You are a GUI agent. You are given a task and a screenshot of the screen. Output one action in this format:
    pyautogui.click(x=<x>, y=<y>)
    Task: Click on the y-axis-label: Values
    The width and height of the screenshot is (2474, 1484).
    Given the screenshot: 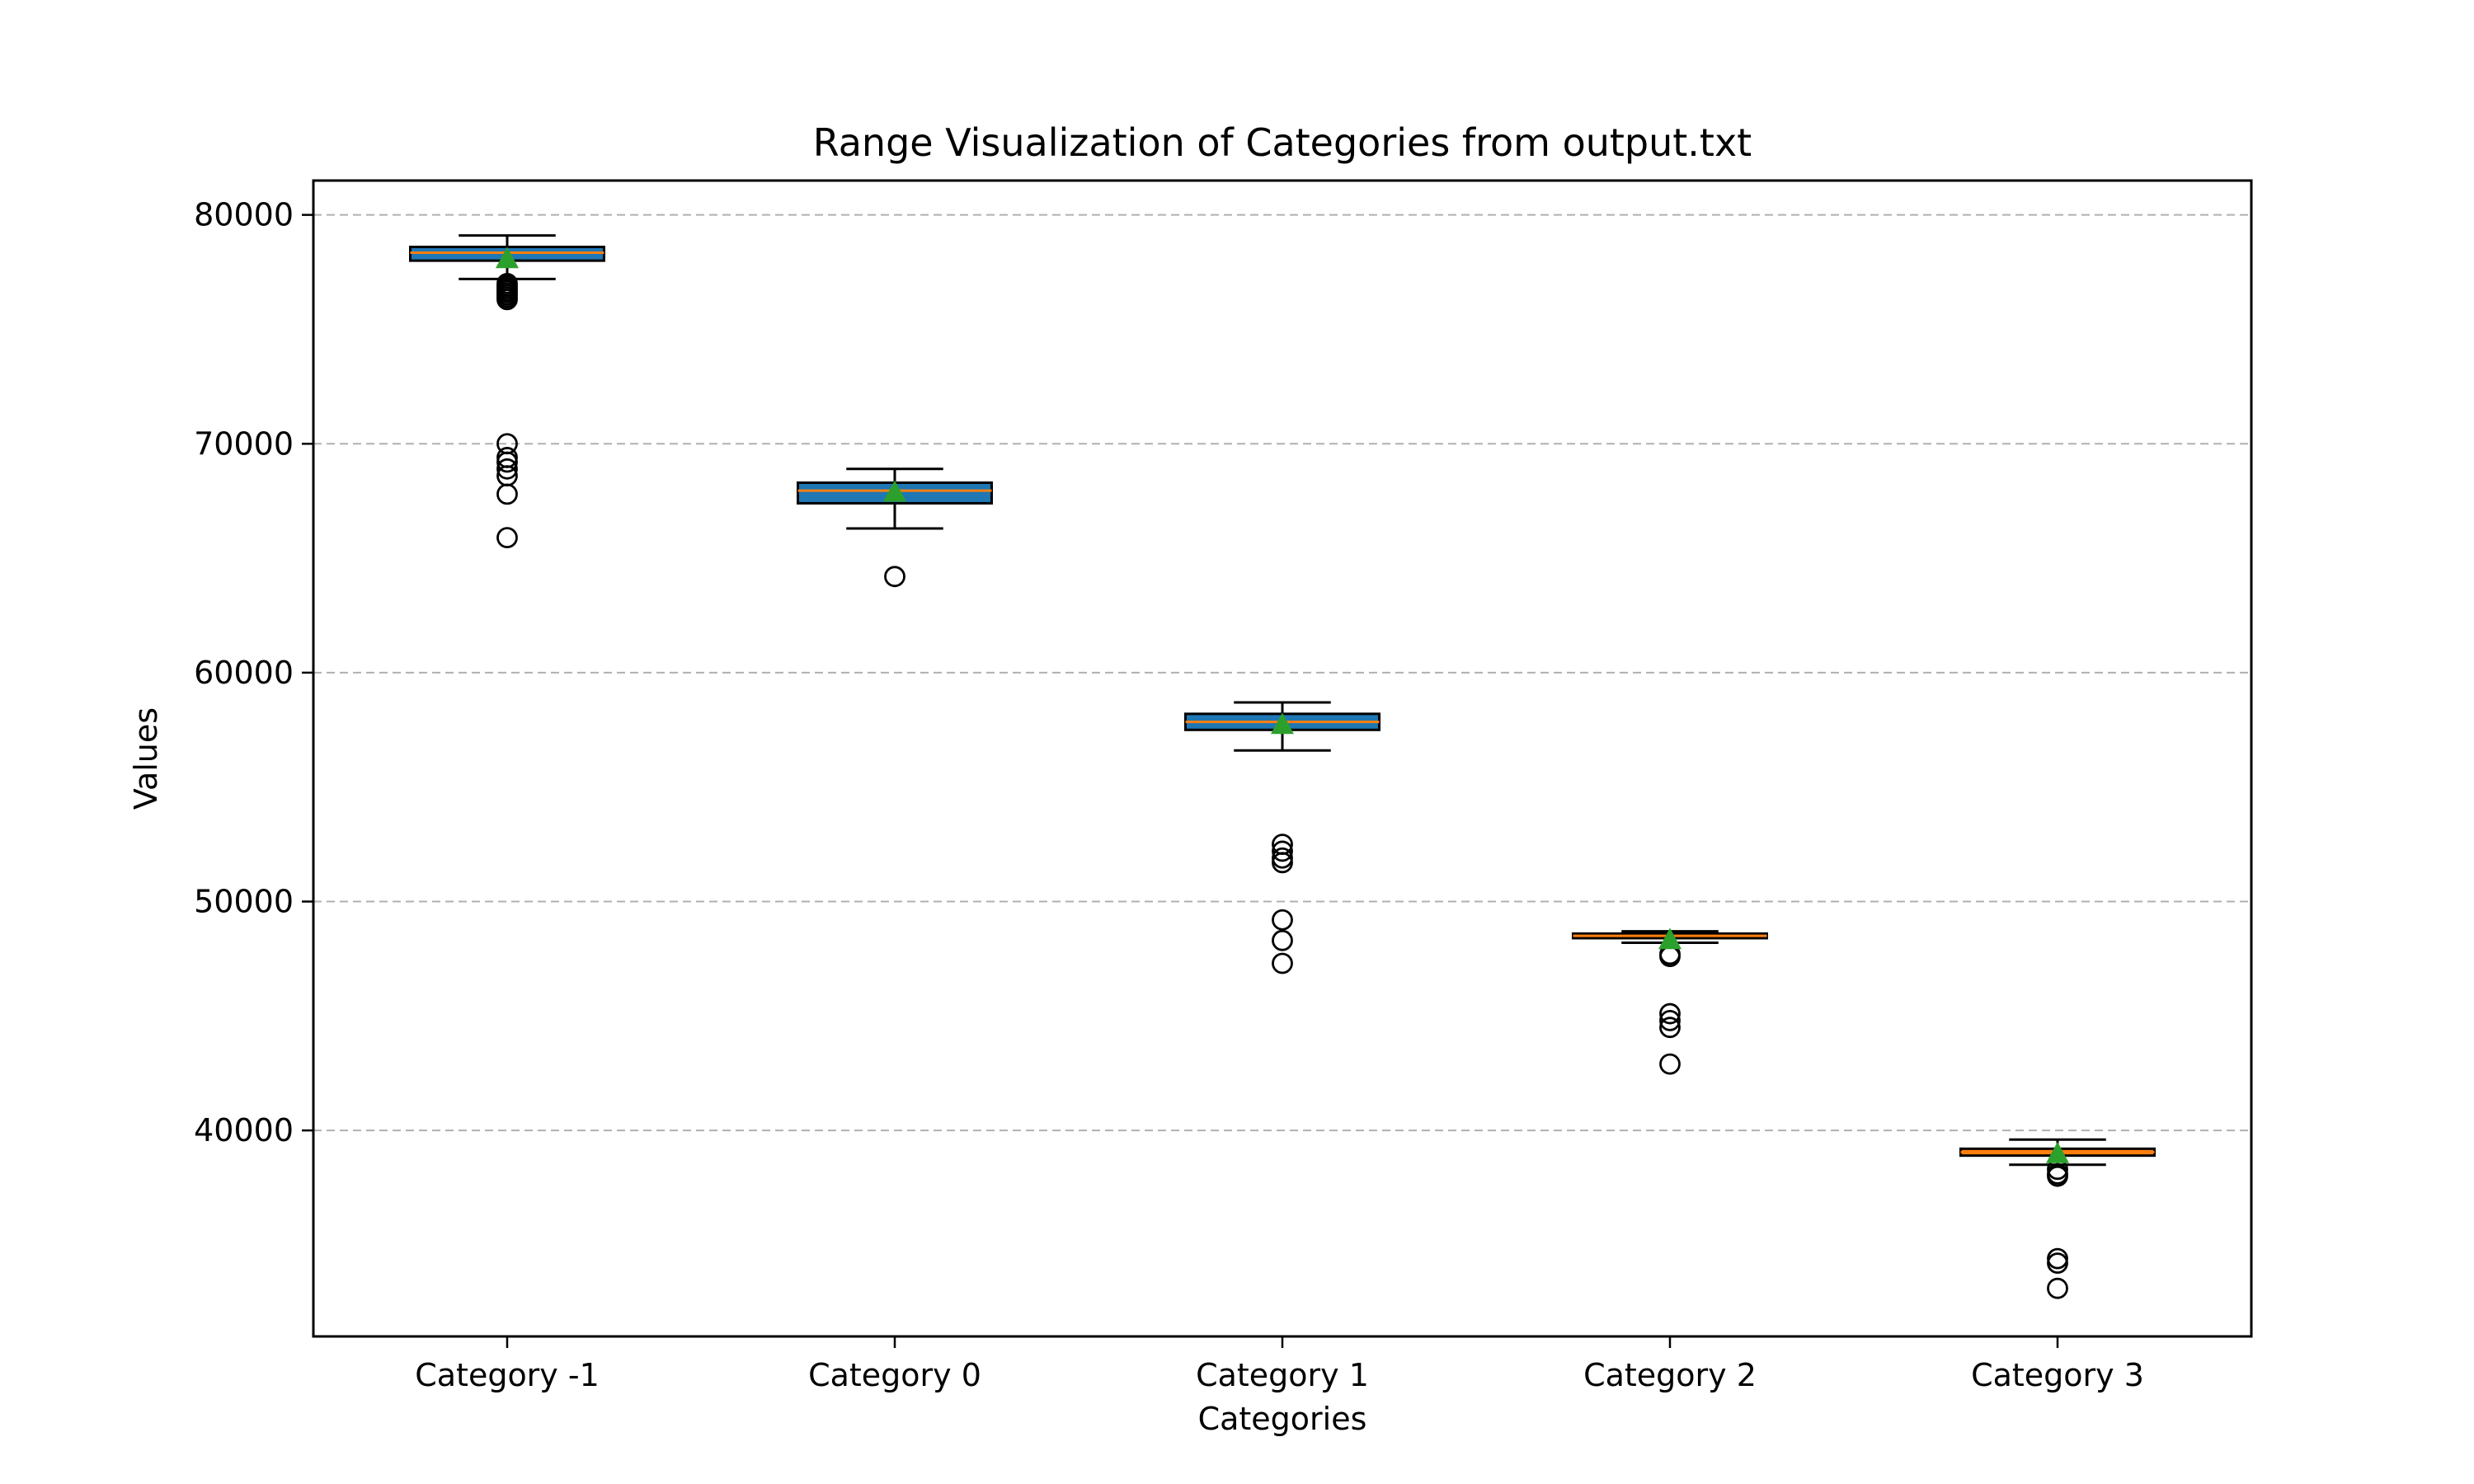 What is the action you would take?
    pyautogui.click(x=146, y=758)
    